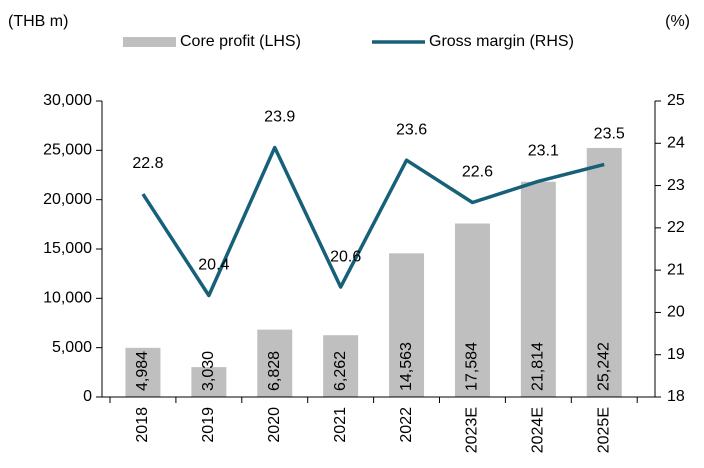  Describe the element at coordinates (603, 430) in the screenshot. I see `x-tick-label: 2025E` at that location.